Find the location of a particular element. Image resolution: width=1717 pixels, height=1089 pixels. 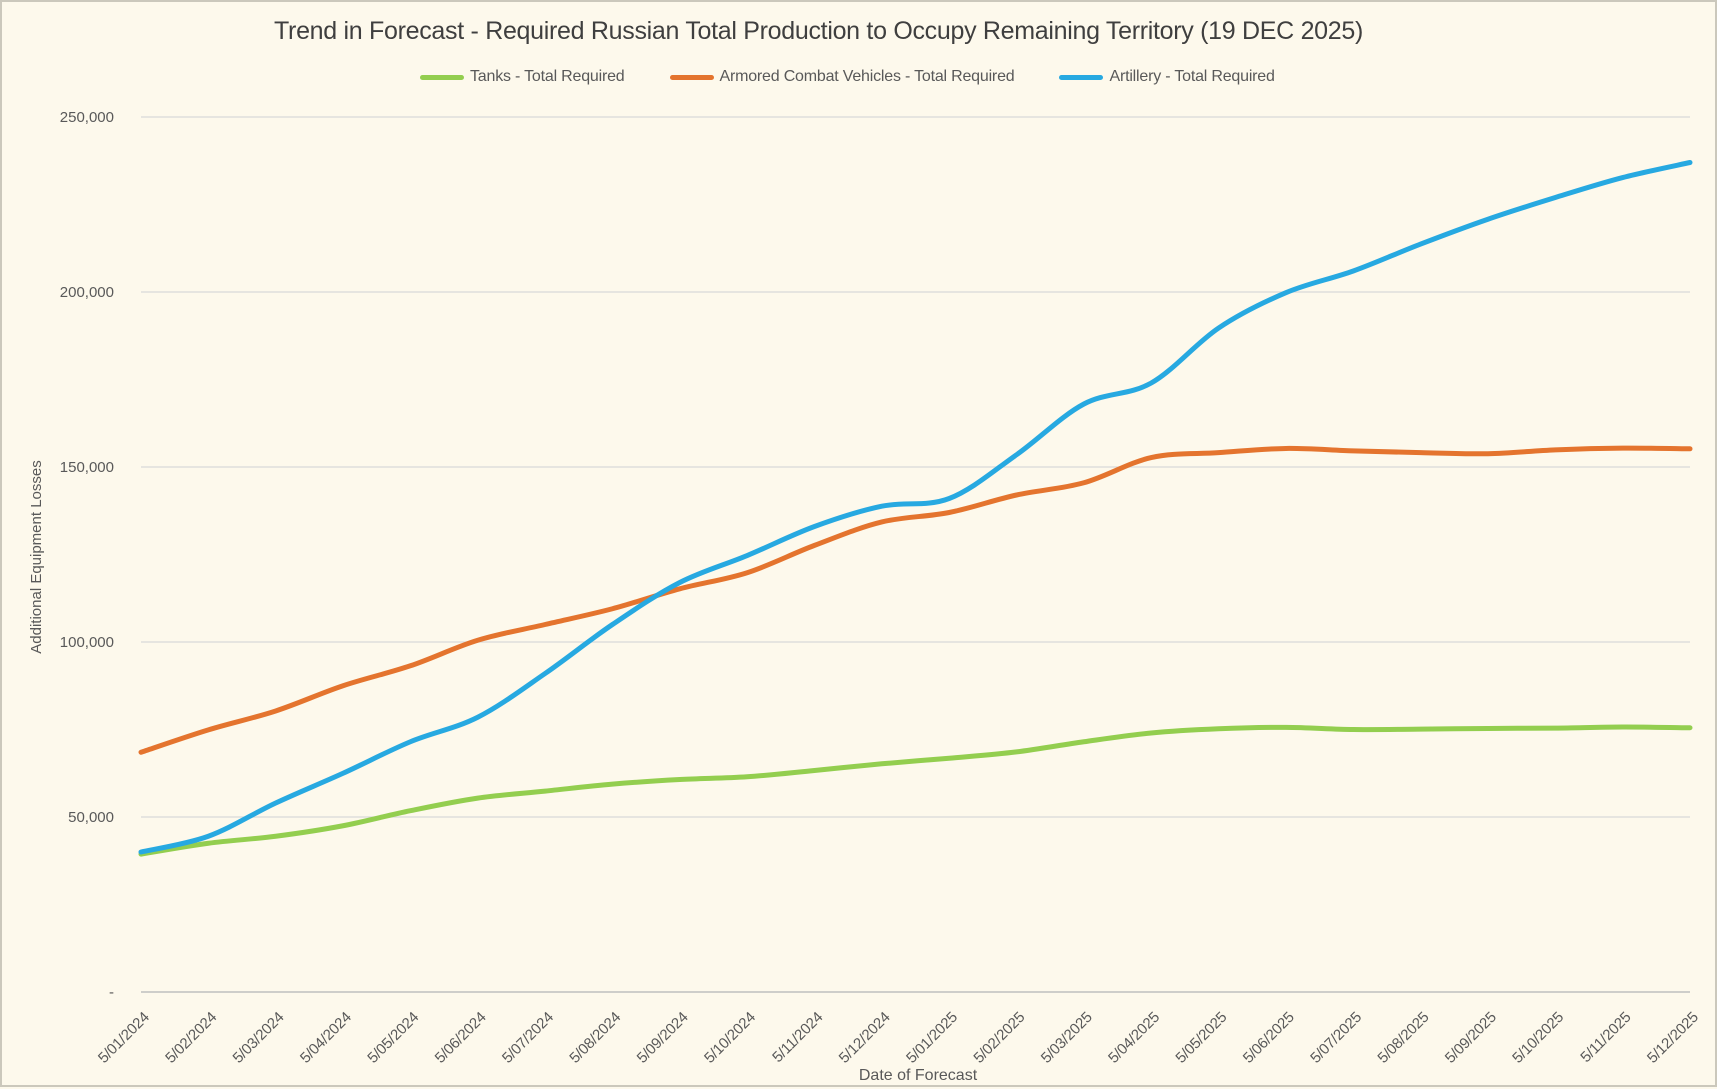

x-tick-label: 5/11/2025 is located at coordinates (1605, 1037).